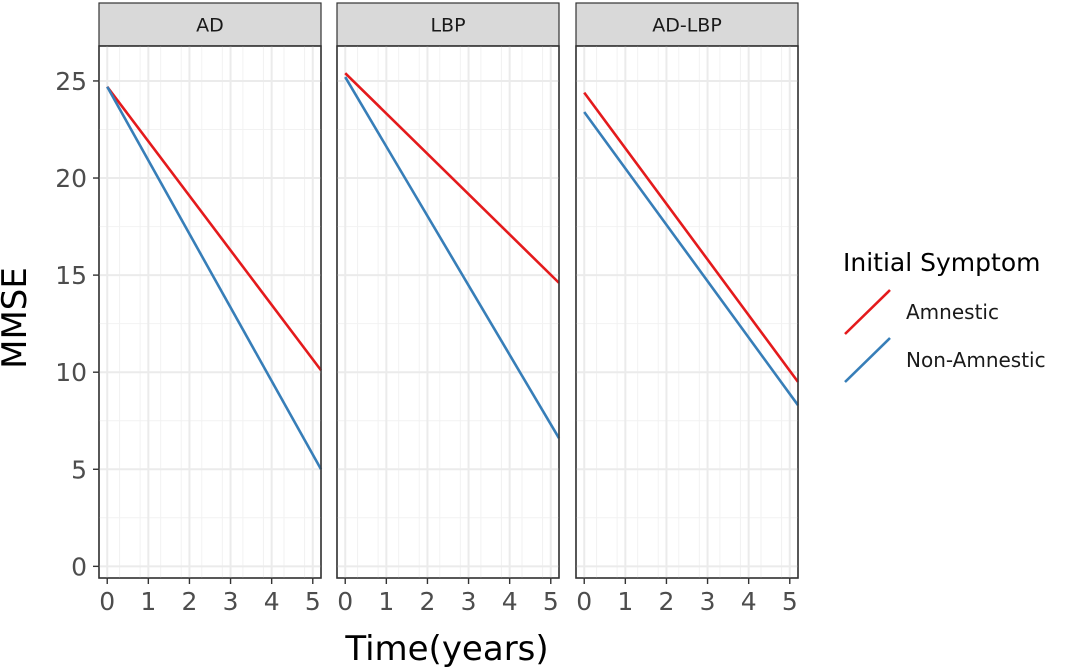 This screenshot has width=1080, height=670. I want to click on x-axis-title: Time(years), so click(446, 649).